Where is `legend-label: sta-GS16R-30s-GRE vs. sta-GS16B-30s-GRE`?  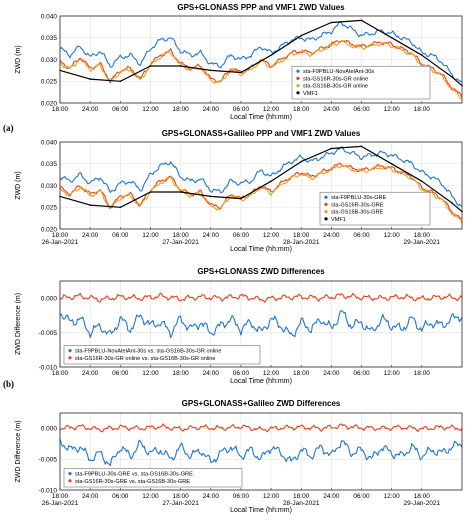
legend-label: sta-GS16R-30s-GRE vs. sta-GS16B-30s-GRE is located at coordinates (132, 482).